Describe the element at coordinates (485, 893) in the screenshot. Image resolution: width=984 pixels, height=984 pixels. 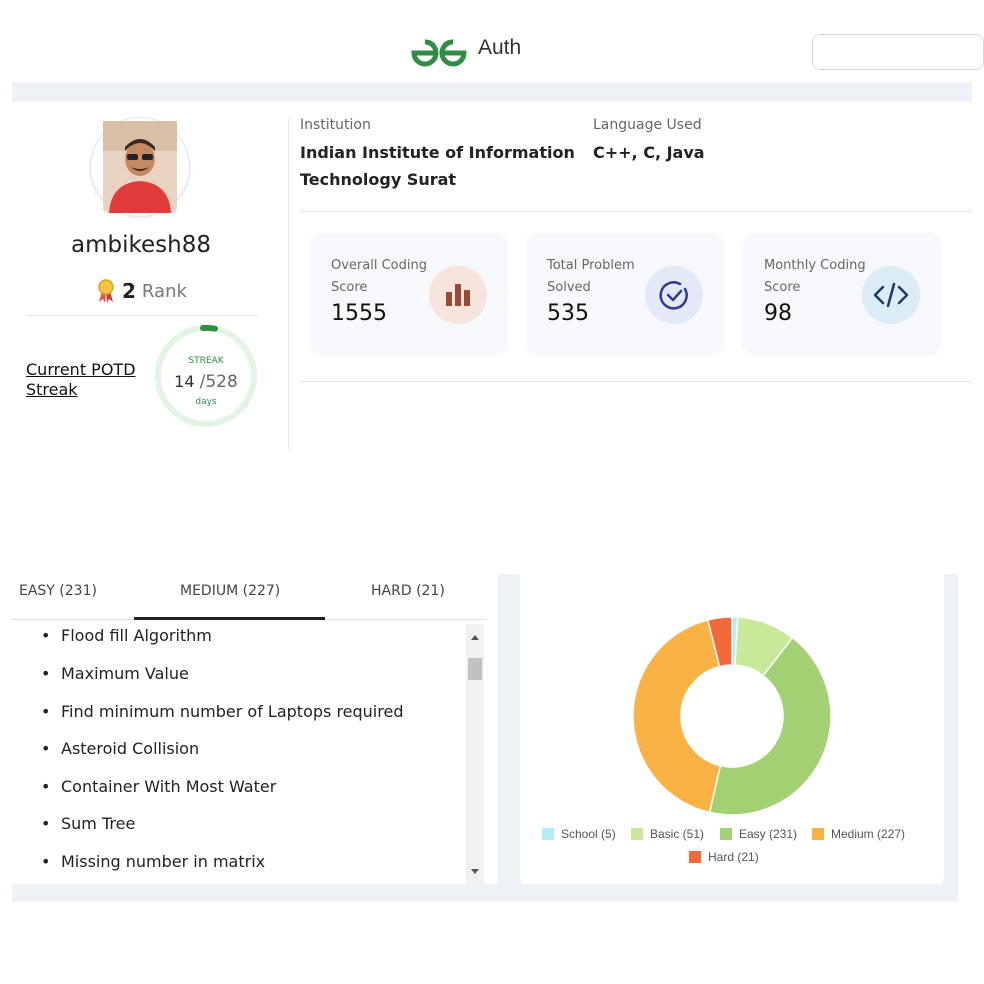
I see `footer-band` at that location.